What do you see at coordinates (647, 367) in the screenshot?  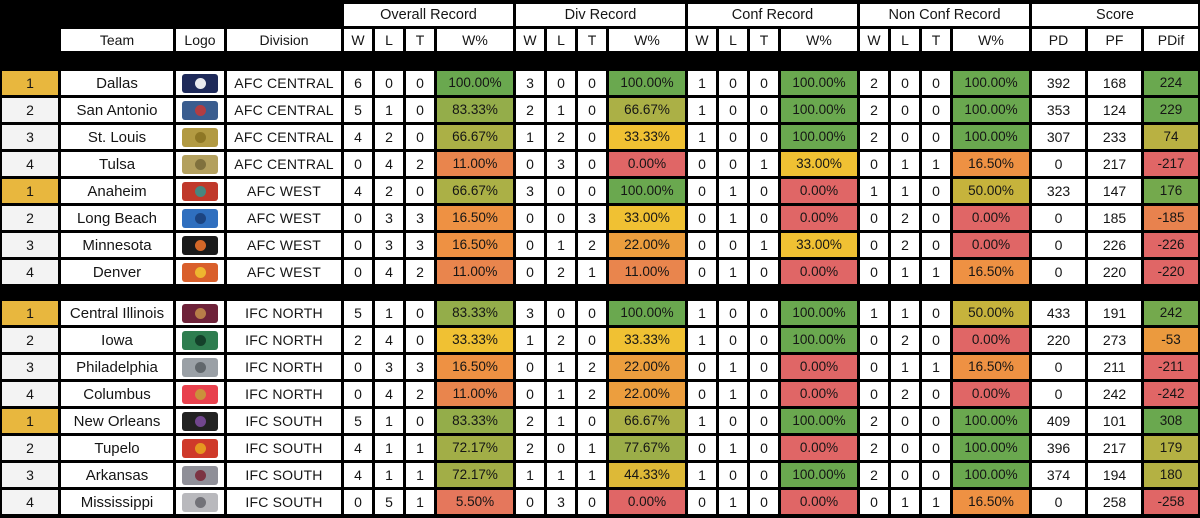 I see `div-winpct-cell: 22.00%` at bounding box center [647, 367].